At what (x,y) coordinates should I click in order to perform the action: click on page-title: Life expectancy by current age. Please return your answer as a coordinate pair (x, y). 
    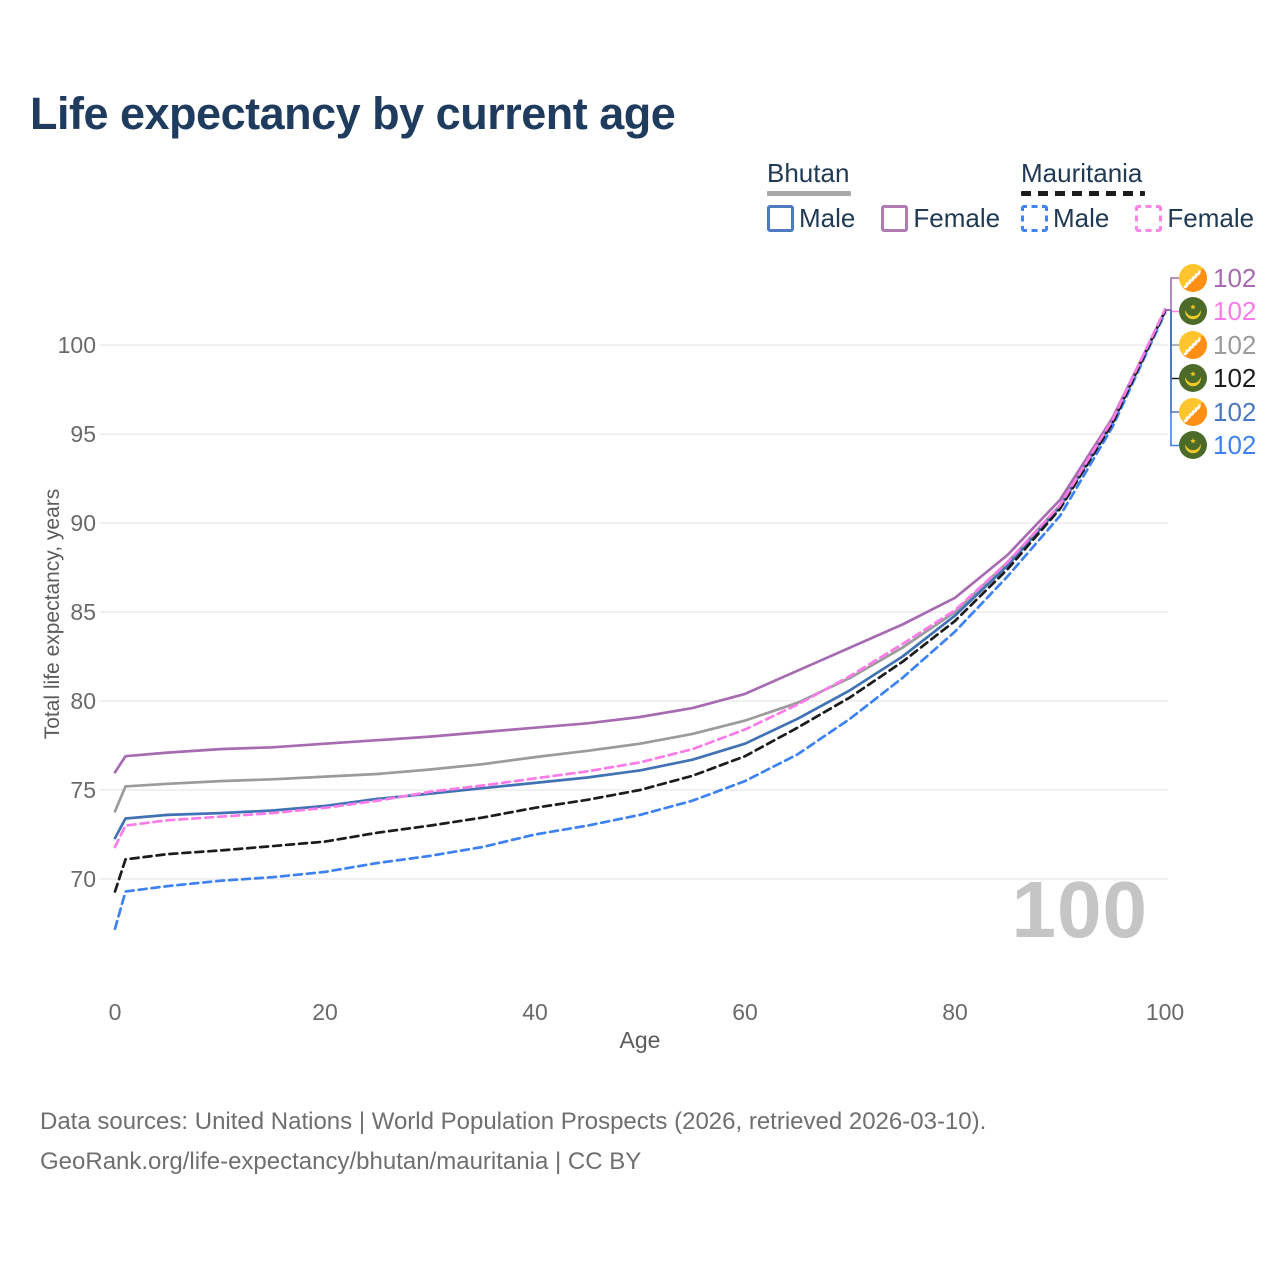
    Looking at the image, I should click on (353, 113).